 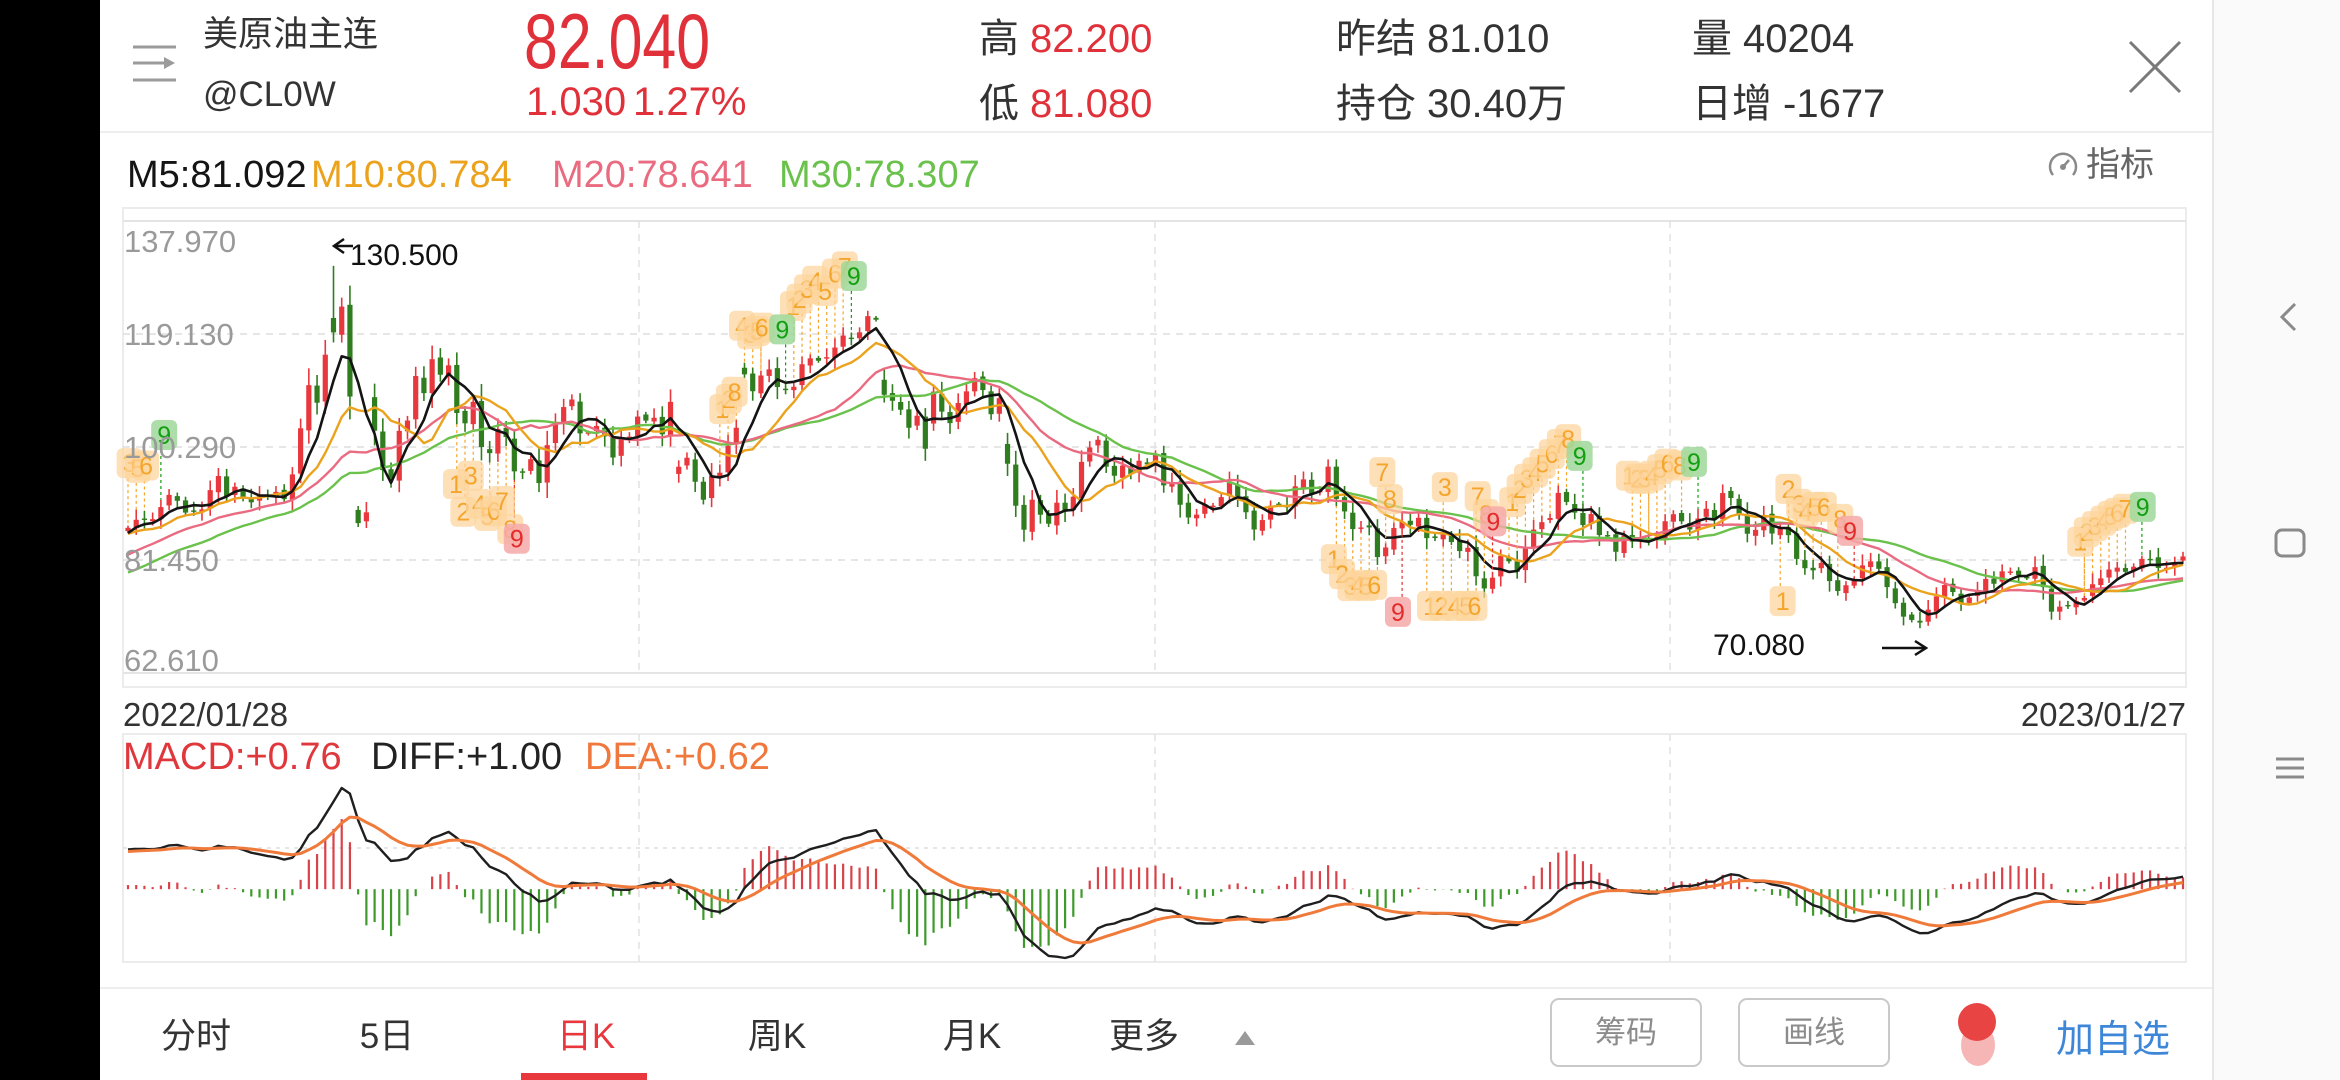 What do you see at coordinates (206, 714) in the screenshot?
I see `start-date-label: 2022/01/28` at bounding box center [206, 714].